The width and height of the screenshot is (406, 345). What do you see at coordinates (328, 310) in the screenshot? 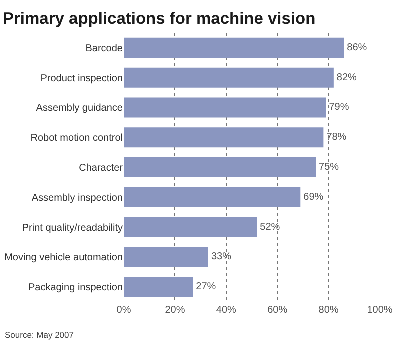
I see `x-tick-label: 80%` at bounding box center [328, 310].